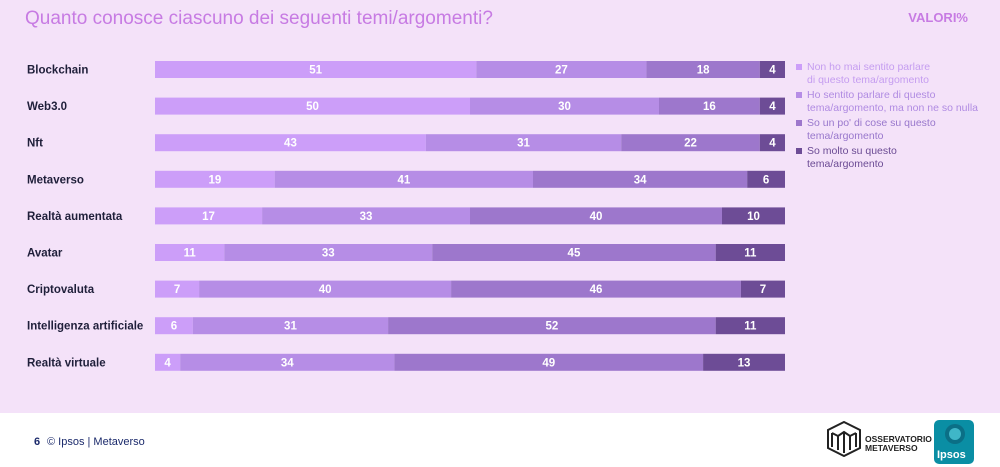 The width and height of the screenshot is (1000, 467). Describe the element at coordinates (548, 363) in the screenshot. I see `bar-value-label: 49` at that location.